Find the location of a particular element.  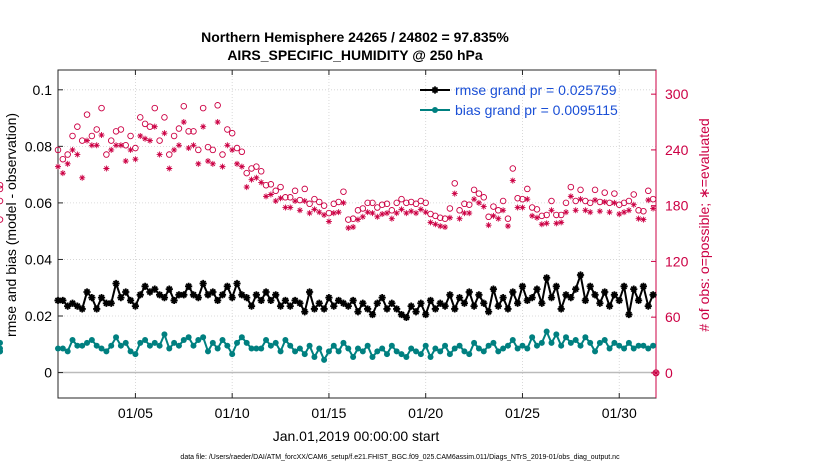

x-tick-label: 01/30 is located at coordinates (619, 413).